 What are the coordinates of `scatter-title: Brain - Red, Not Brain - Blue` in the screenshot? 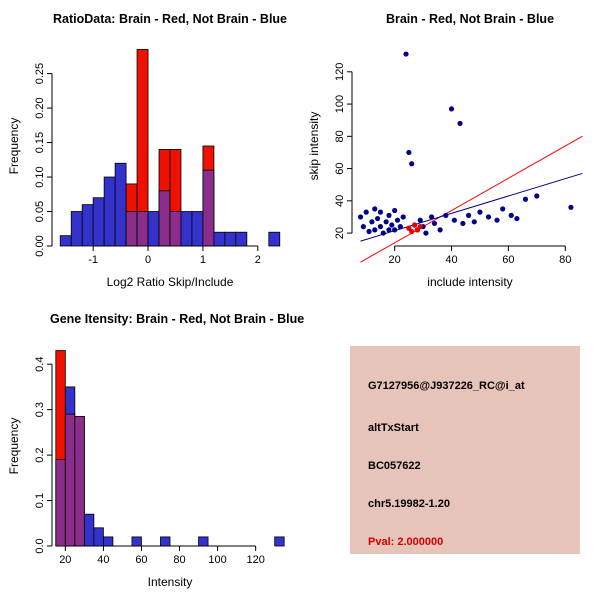 It's located at (470, 19).